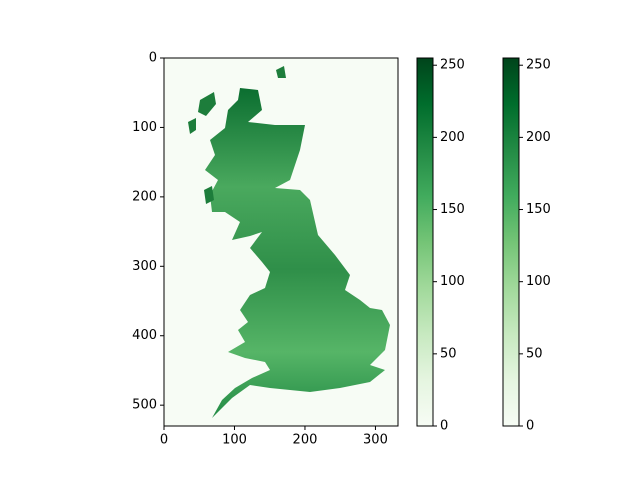  What do you see at coordinates (144, 405) in the screenshot?
I see `y-tick-label: 500` at bounding box center [144, 405].